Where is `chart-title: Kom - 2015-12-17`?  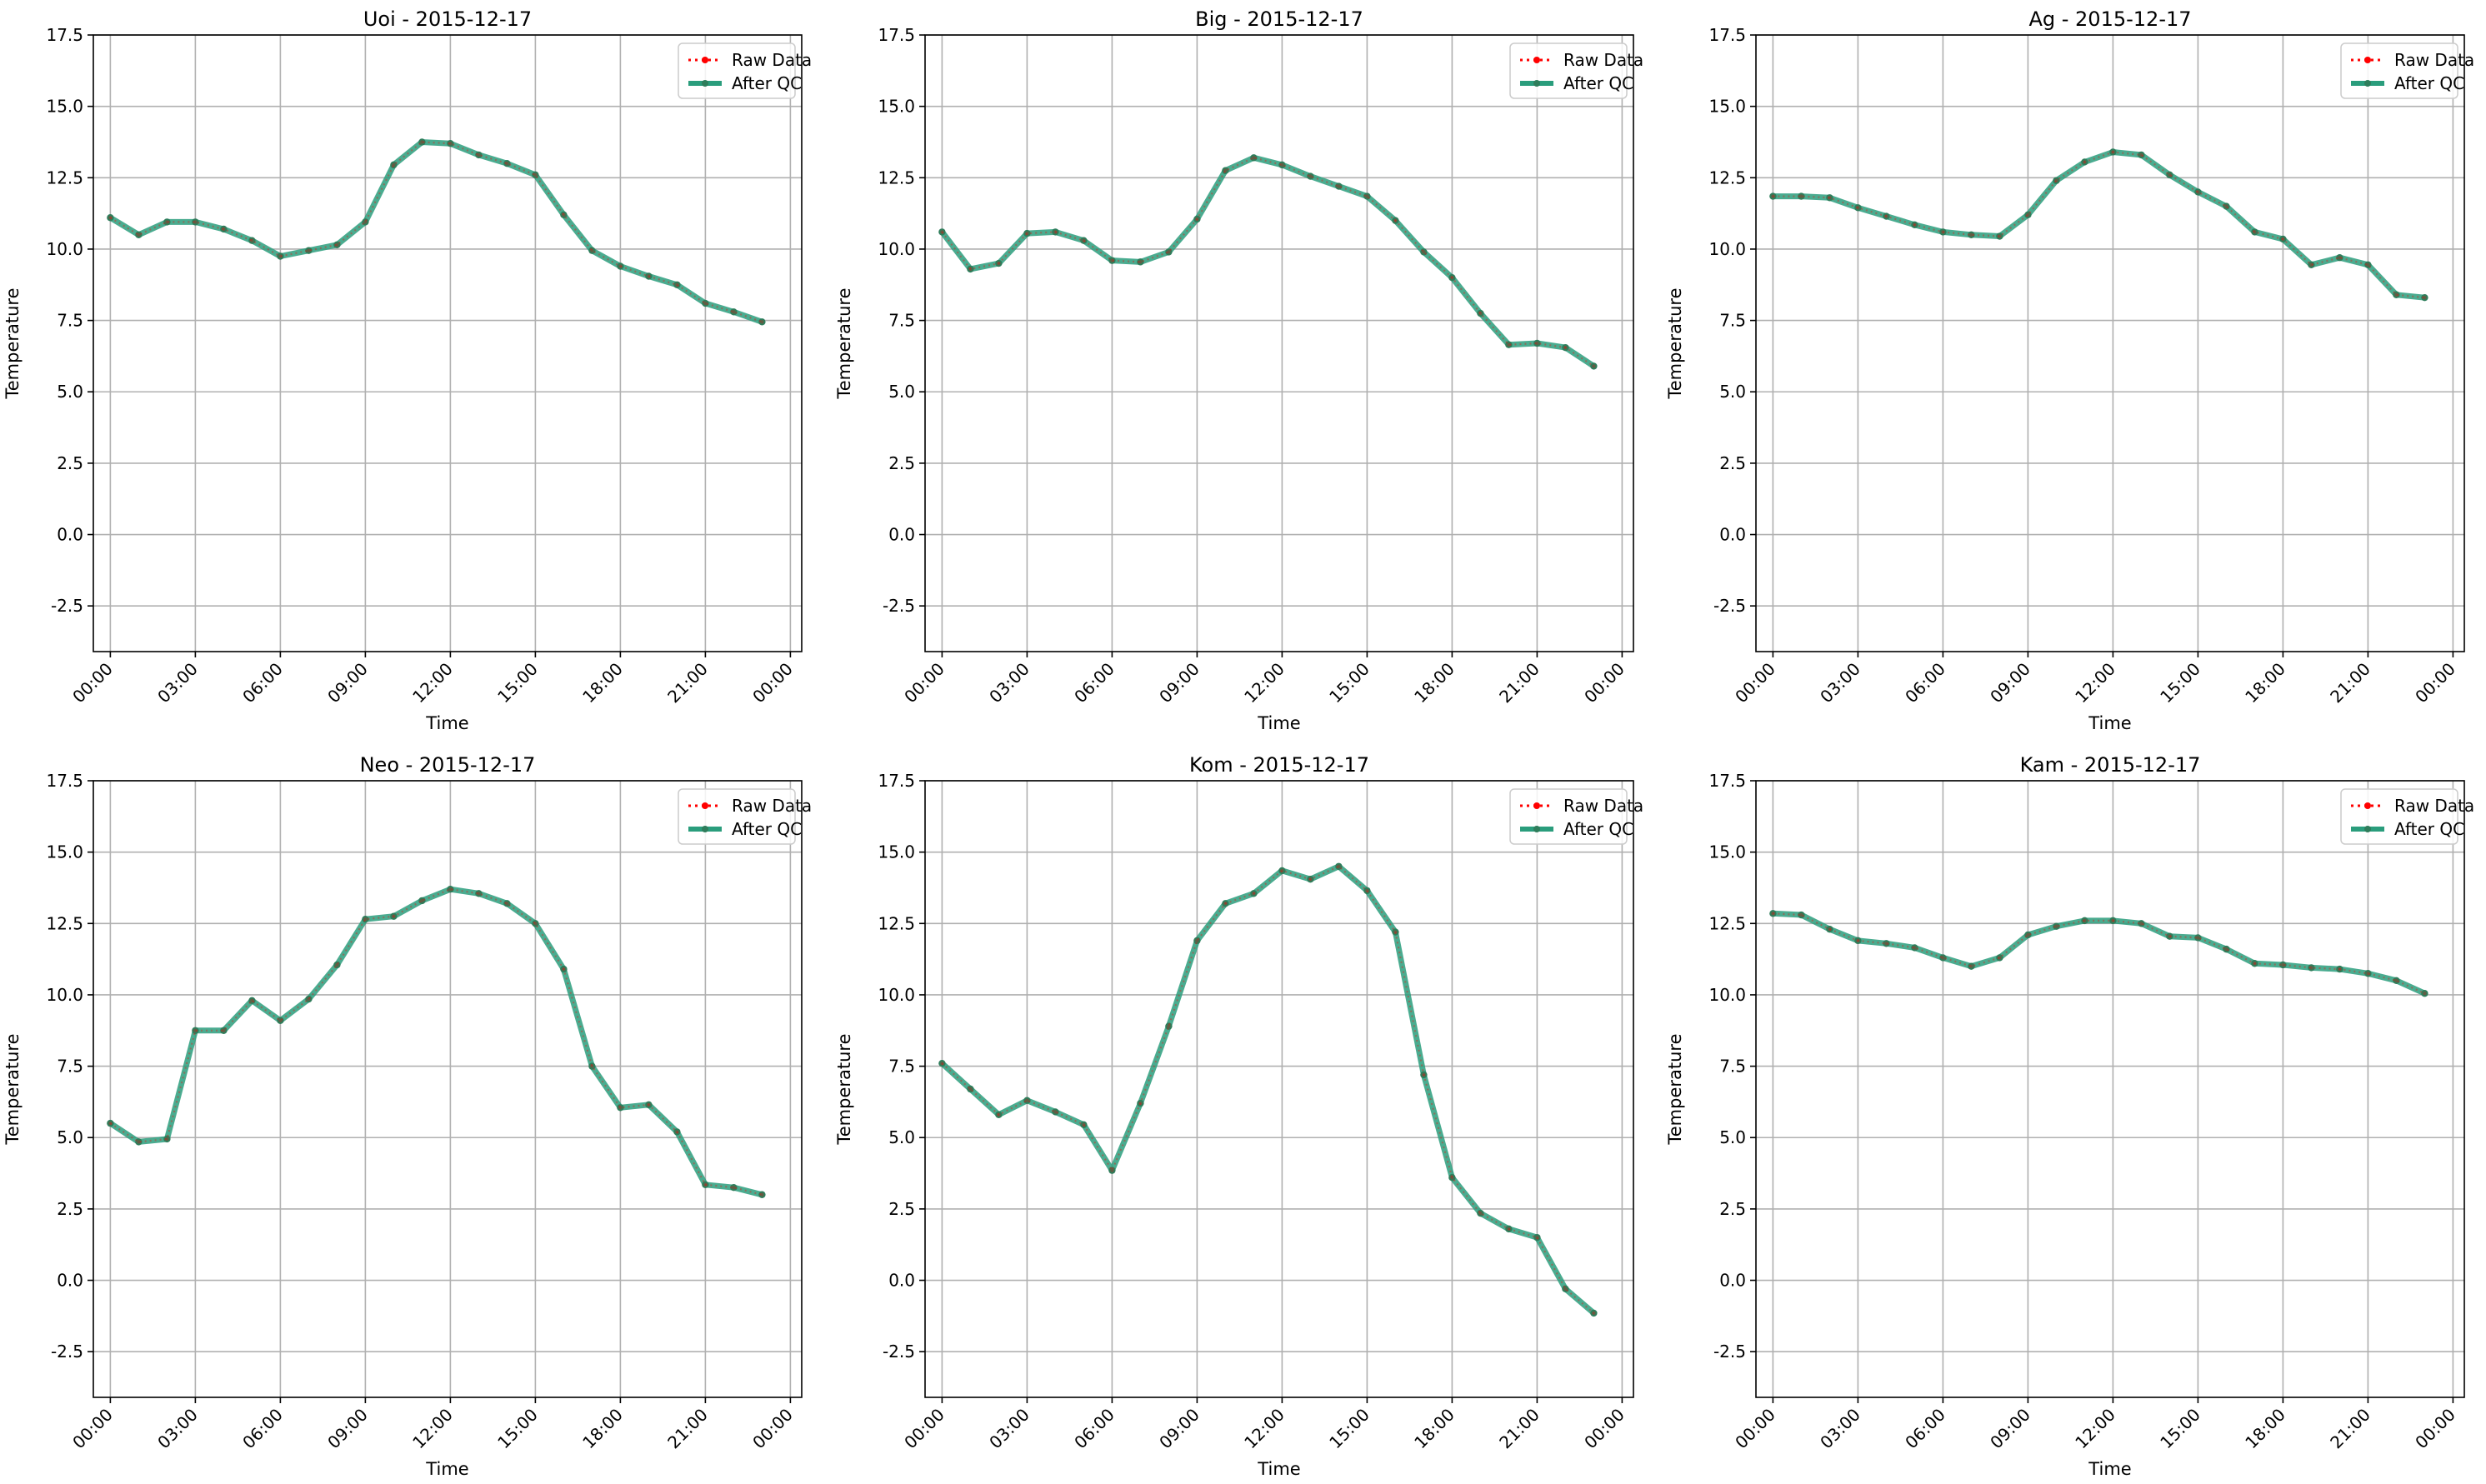
chart-title: Kom - 2015-12-17 is located at coordinates (1279, 765).